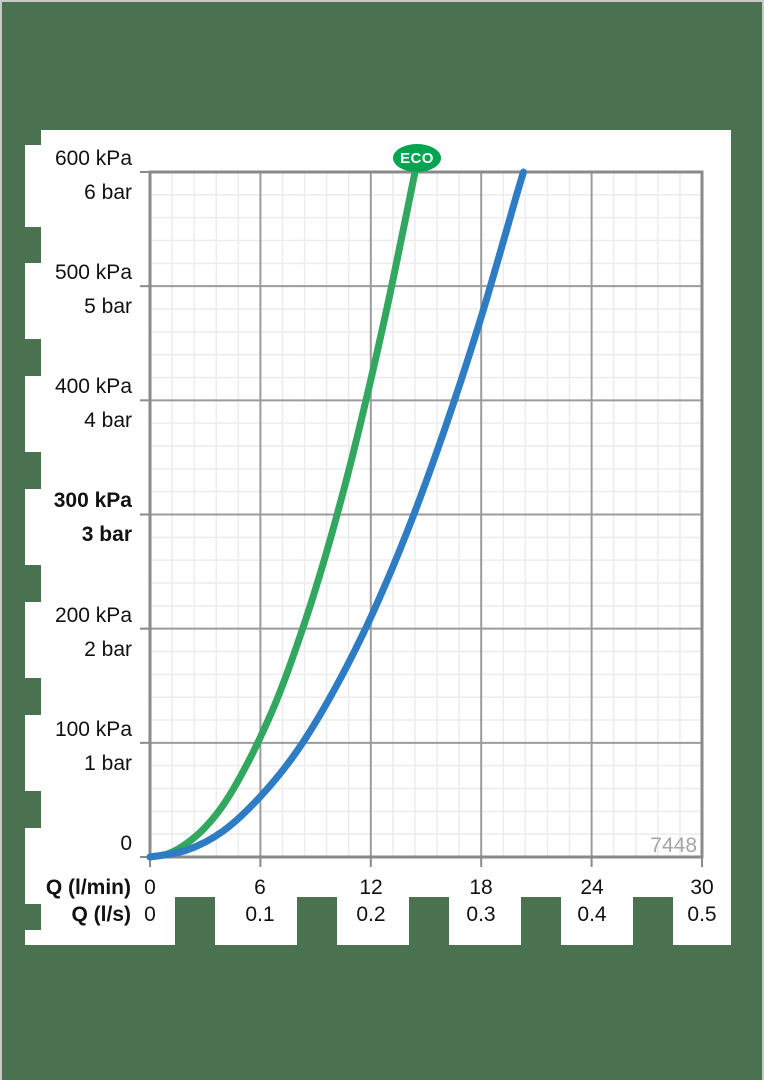 The image size is (764, 1080). I want to click on eco-badge: ECO, so click(417, 158).